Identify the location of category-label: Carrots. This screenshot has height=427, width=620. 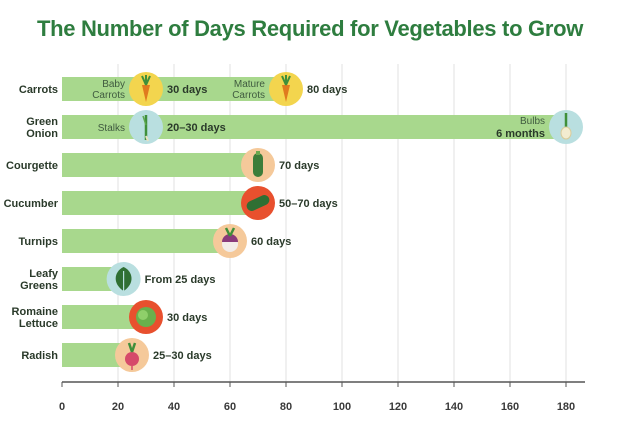
(38, 90).